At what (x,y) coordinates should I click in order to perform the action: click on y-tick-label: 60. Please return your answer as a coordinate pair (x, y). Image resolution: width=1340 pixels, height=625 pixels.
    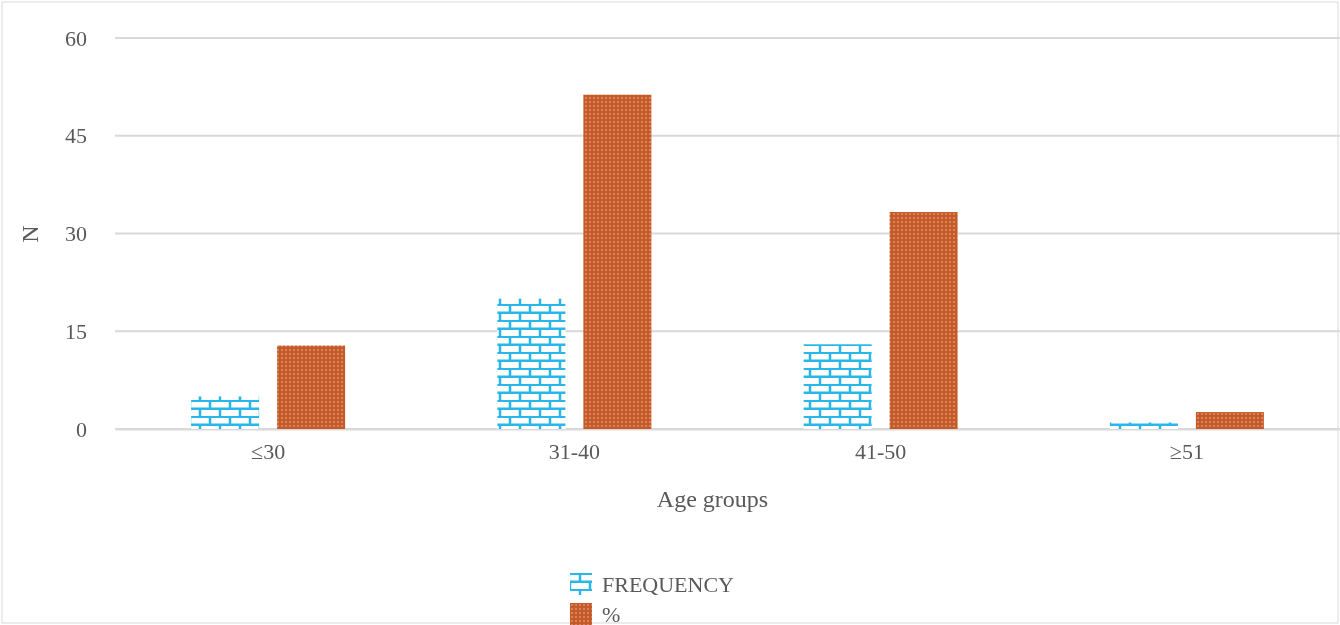
    Looking at the image, I should click on (76, 38).